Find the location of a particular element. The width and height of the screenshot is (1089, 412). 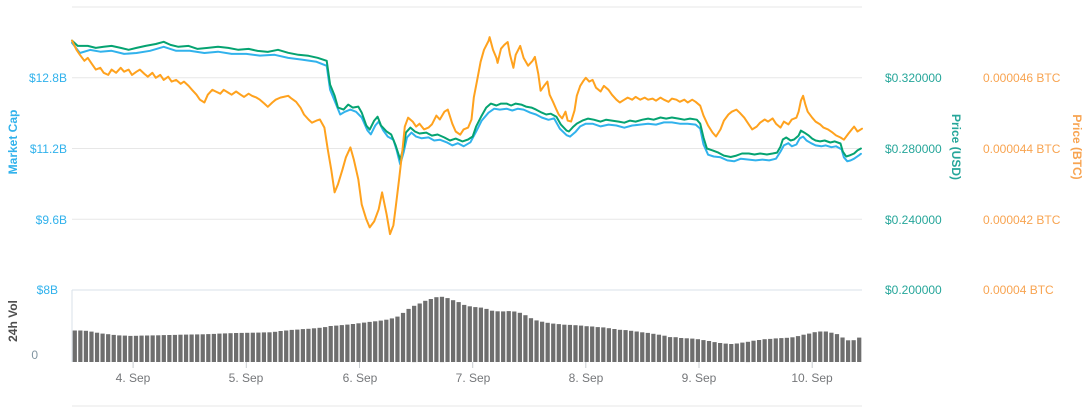

y-tick-market-cap-2: $9.6B is located at coordinates (51, 220).